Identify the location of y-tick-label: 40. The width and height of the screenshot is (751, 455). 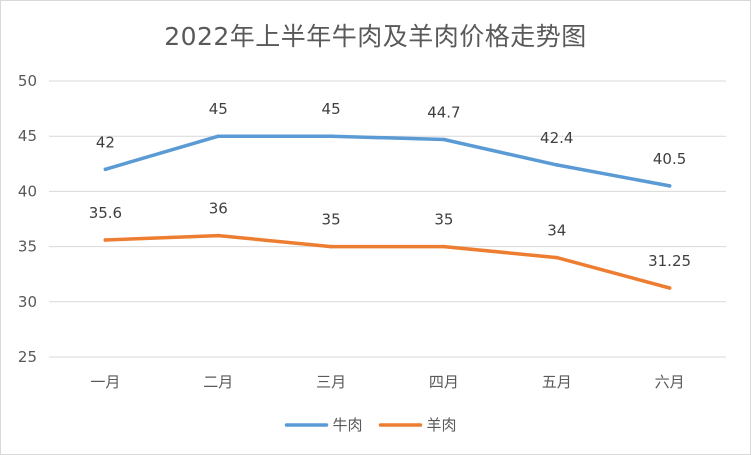
(27, 191).